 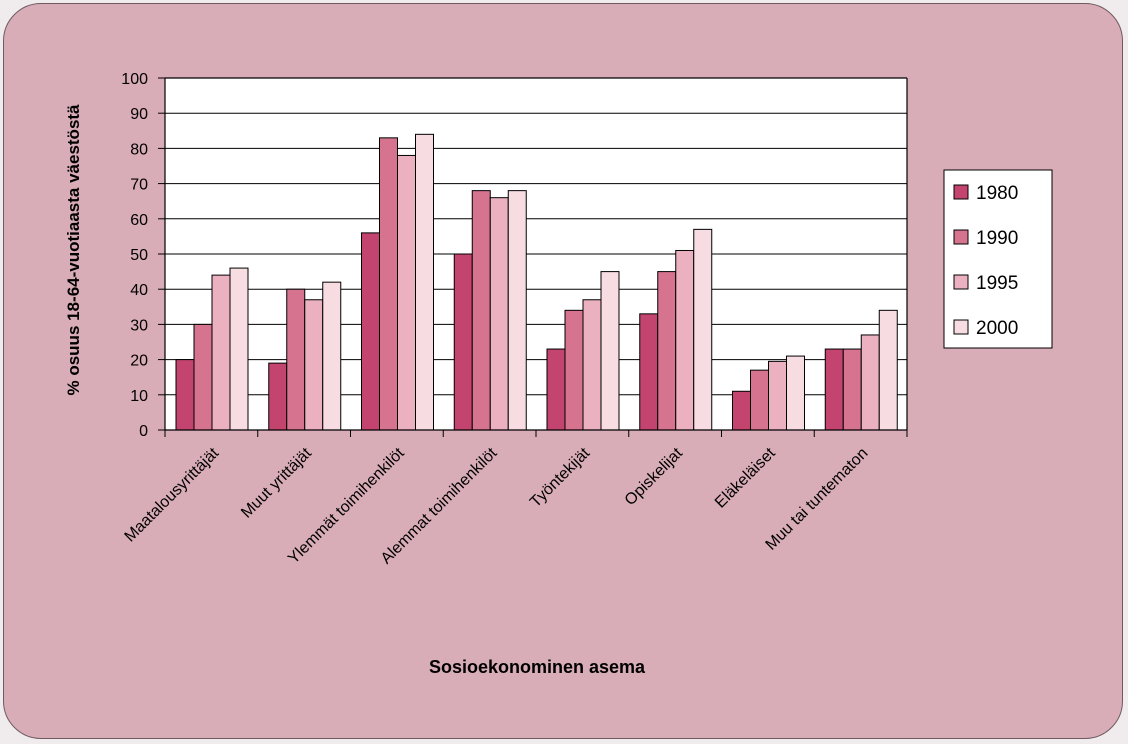 I want to click on y-tick-label: 20, so click(x=139, y=361).